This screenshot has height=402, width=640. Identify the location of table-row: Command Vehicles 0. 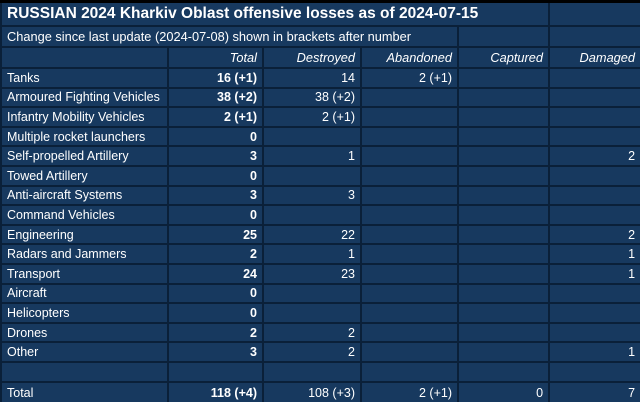
(320, 215).